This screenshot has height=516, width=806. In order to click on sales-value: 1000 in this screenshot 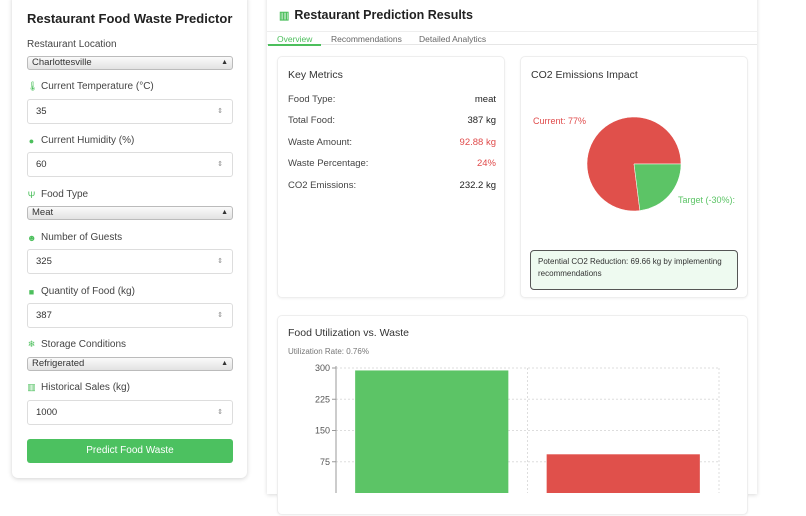, I will do `click(47, 412)`.